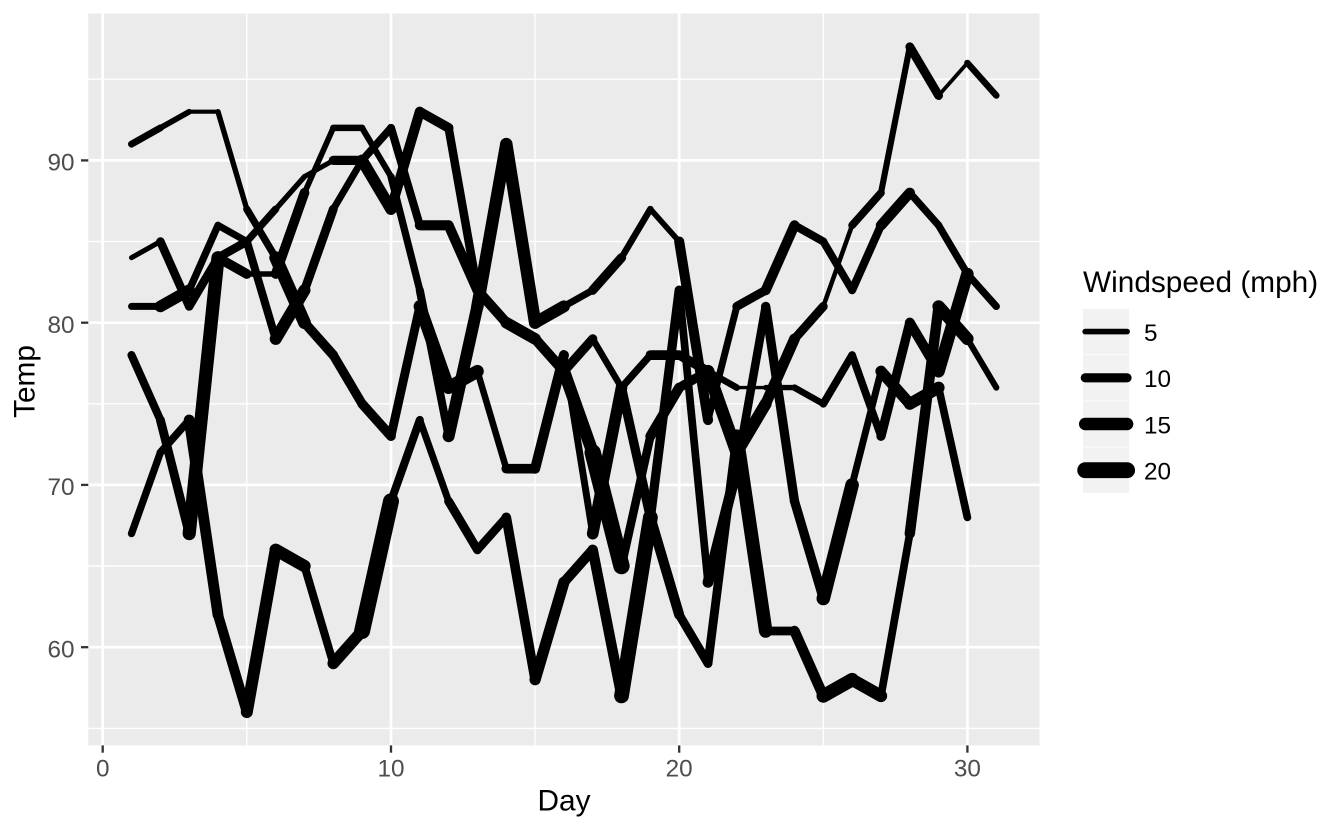  What do you see at coordinates (103, 768) in the screenshot?
I see `svg-text: 0` at bounding box center [103, 768].